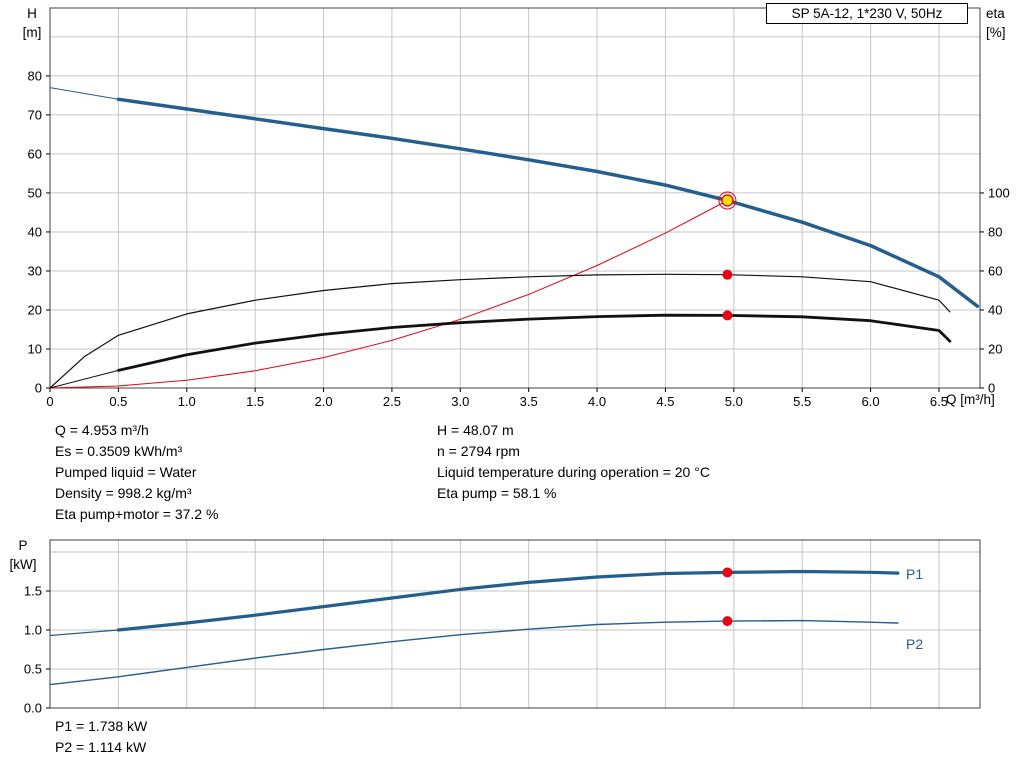  Describe the element at coordinates (995, 348) in the screenshot. I see `y-tick-label-right: 20` at that location.